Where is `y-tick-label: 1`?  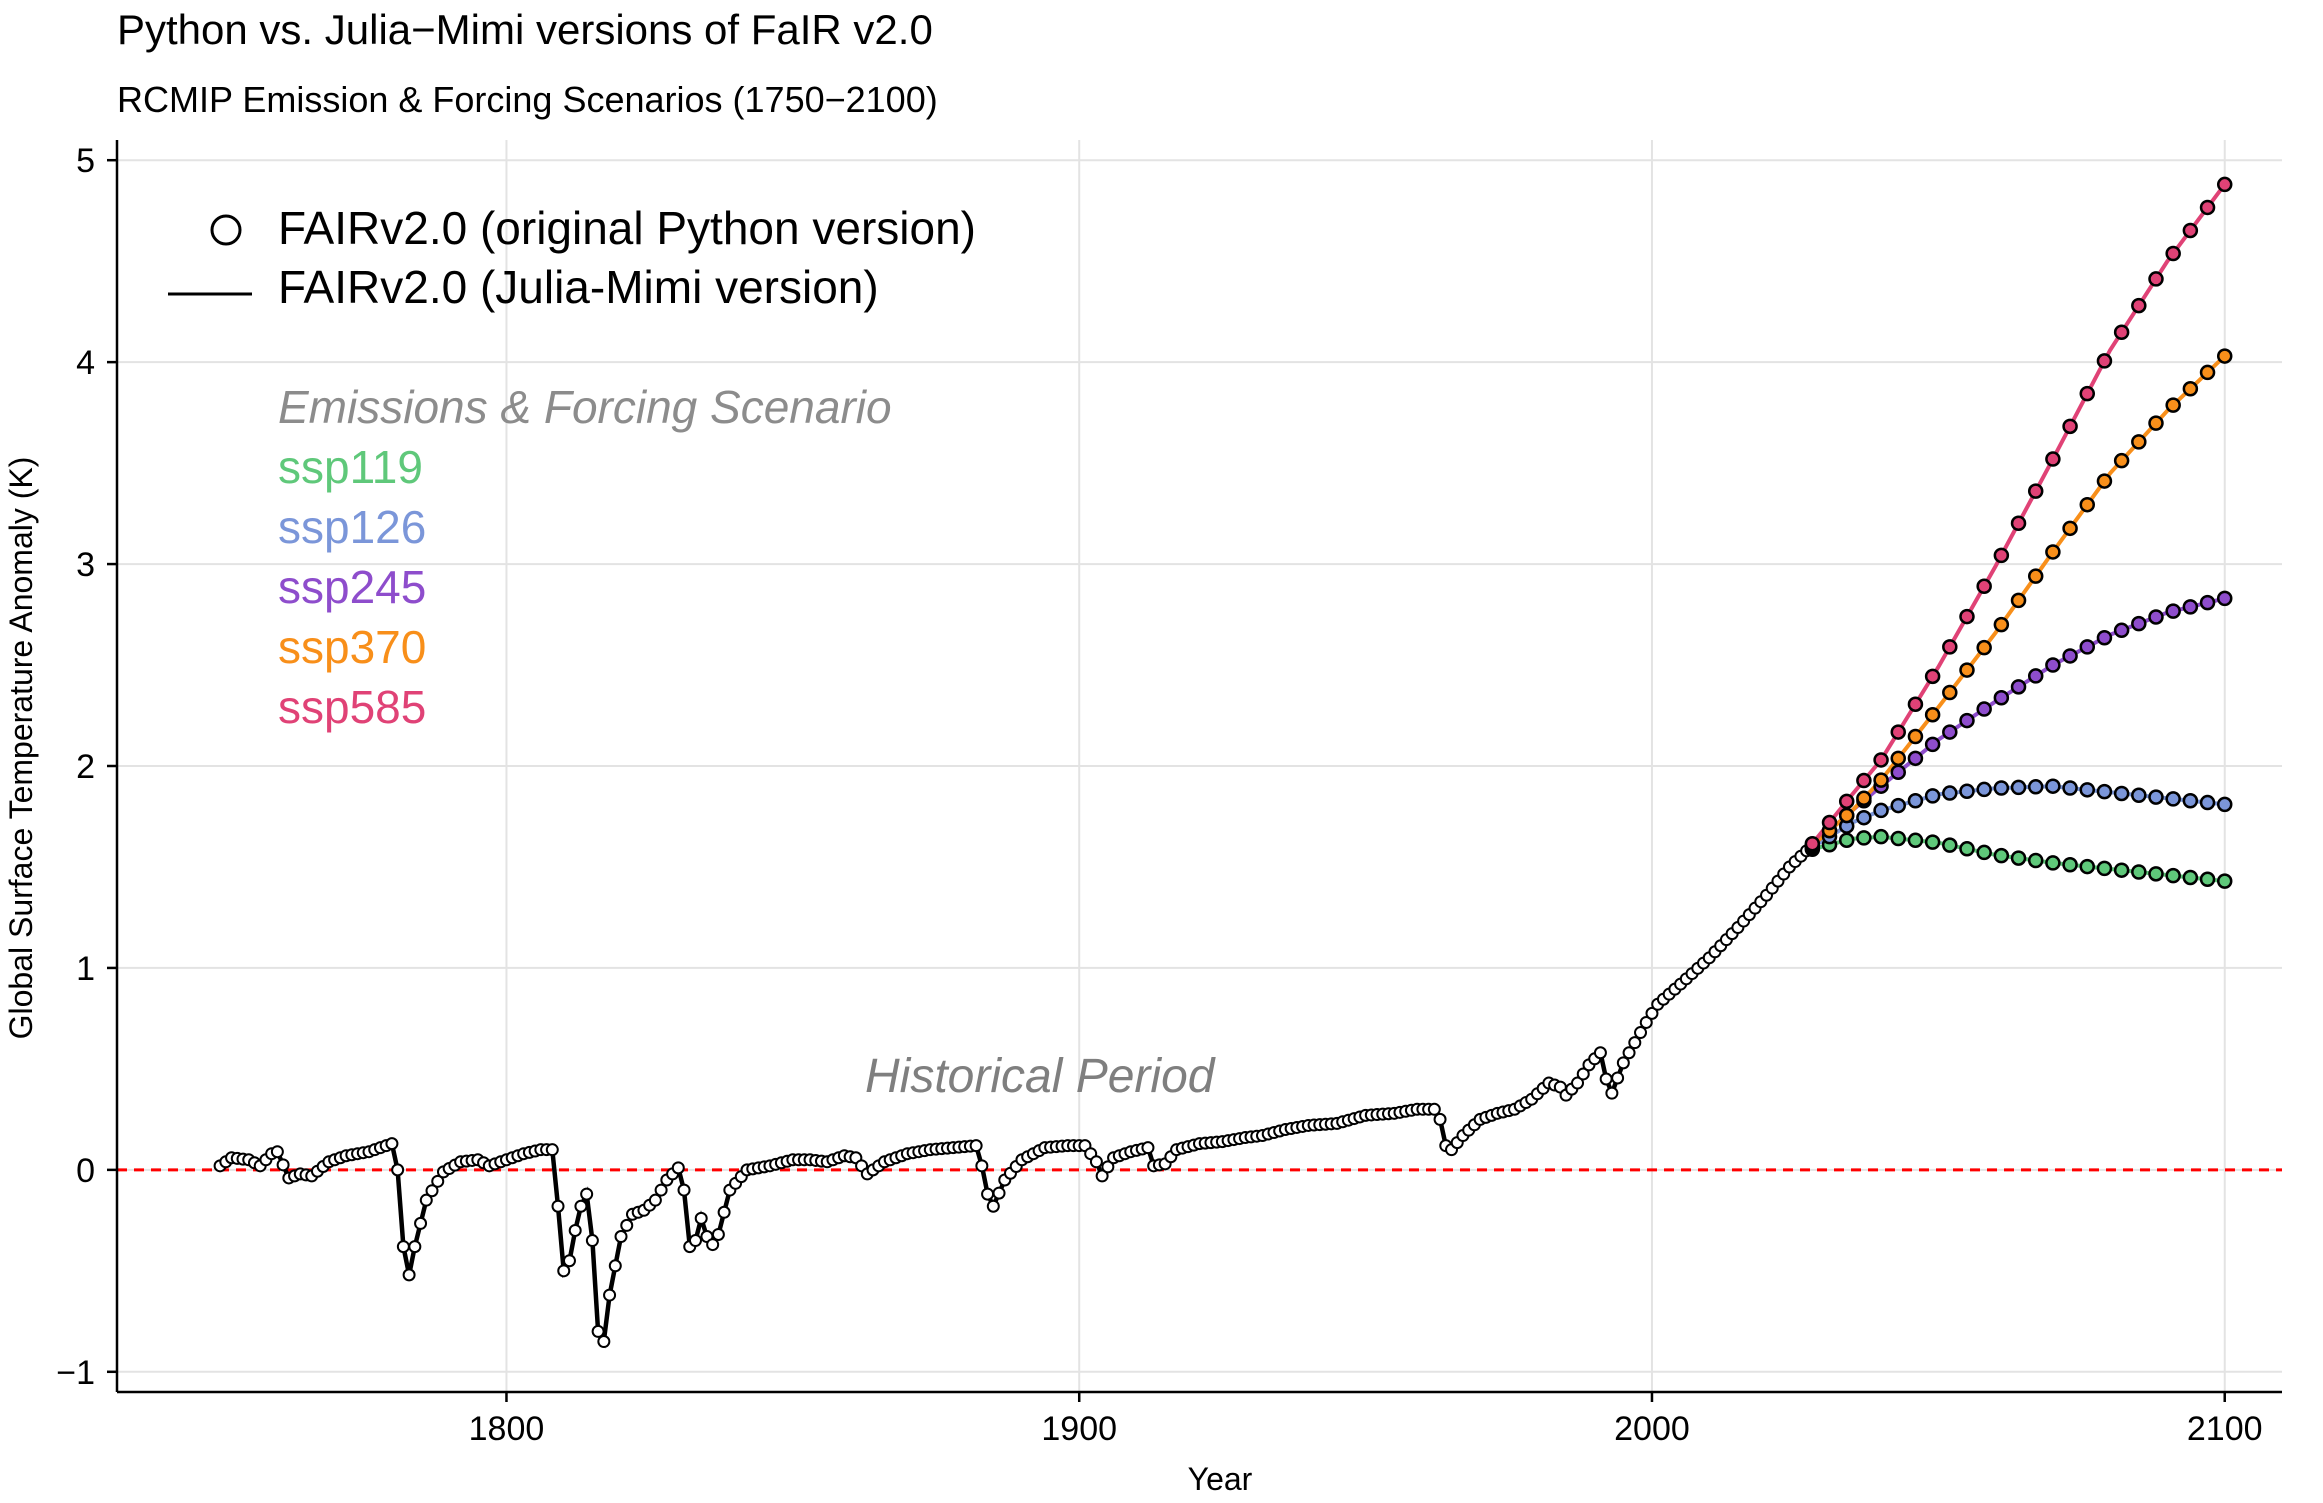
y-tick-label: 1 is located at coordinates (85, 969).